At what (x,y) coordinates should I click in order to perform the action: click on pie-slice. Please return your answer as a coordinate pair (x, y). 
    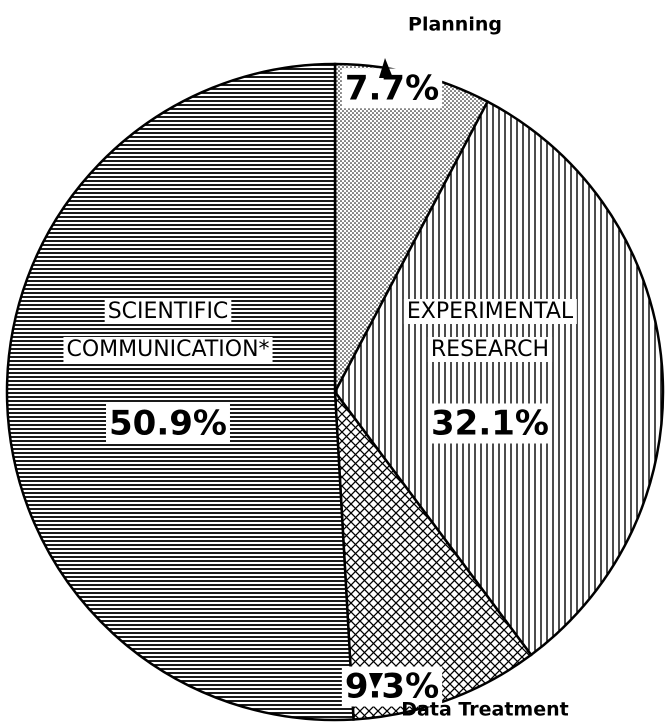
    Looking at the image, I should click on (433, 554).